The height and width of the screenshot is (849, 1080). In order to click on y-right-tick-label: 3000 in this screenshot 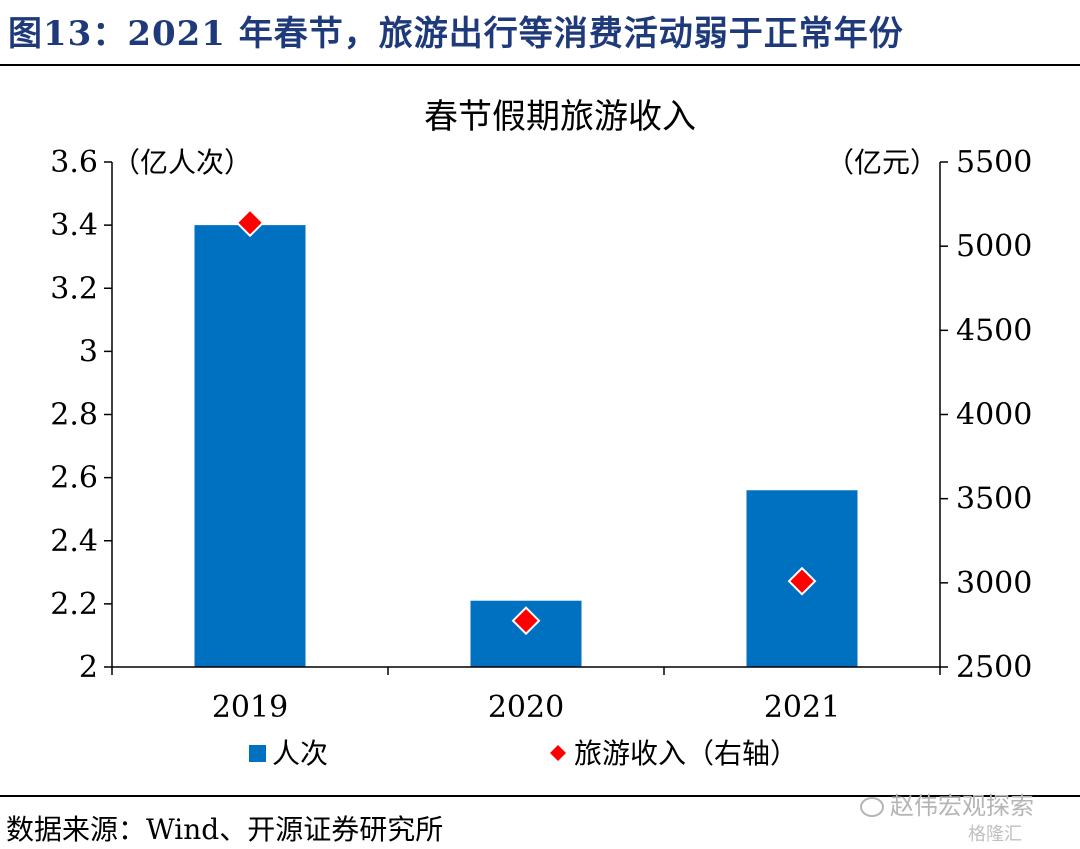, I will do `click(994, 583)`.